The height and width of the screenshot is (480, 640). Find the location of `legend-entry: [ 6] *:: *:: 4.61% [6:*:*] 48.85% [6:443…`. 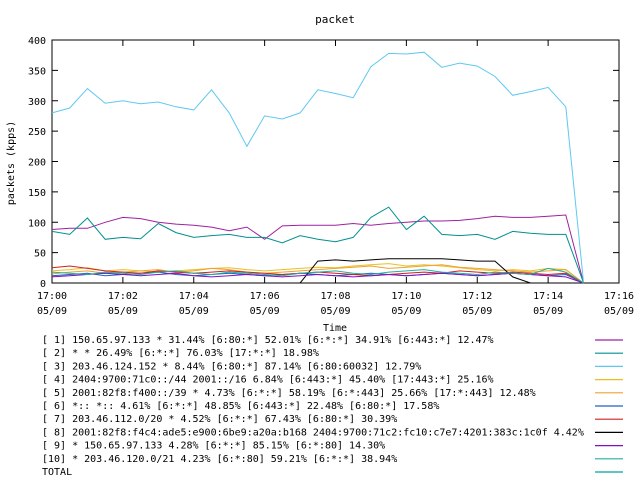

legend-entry: [ 6] *:: *:: 4.61% [6:*:*] 48.85% [6:443… is located at coordinates (240, 406).